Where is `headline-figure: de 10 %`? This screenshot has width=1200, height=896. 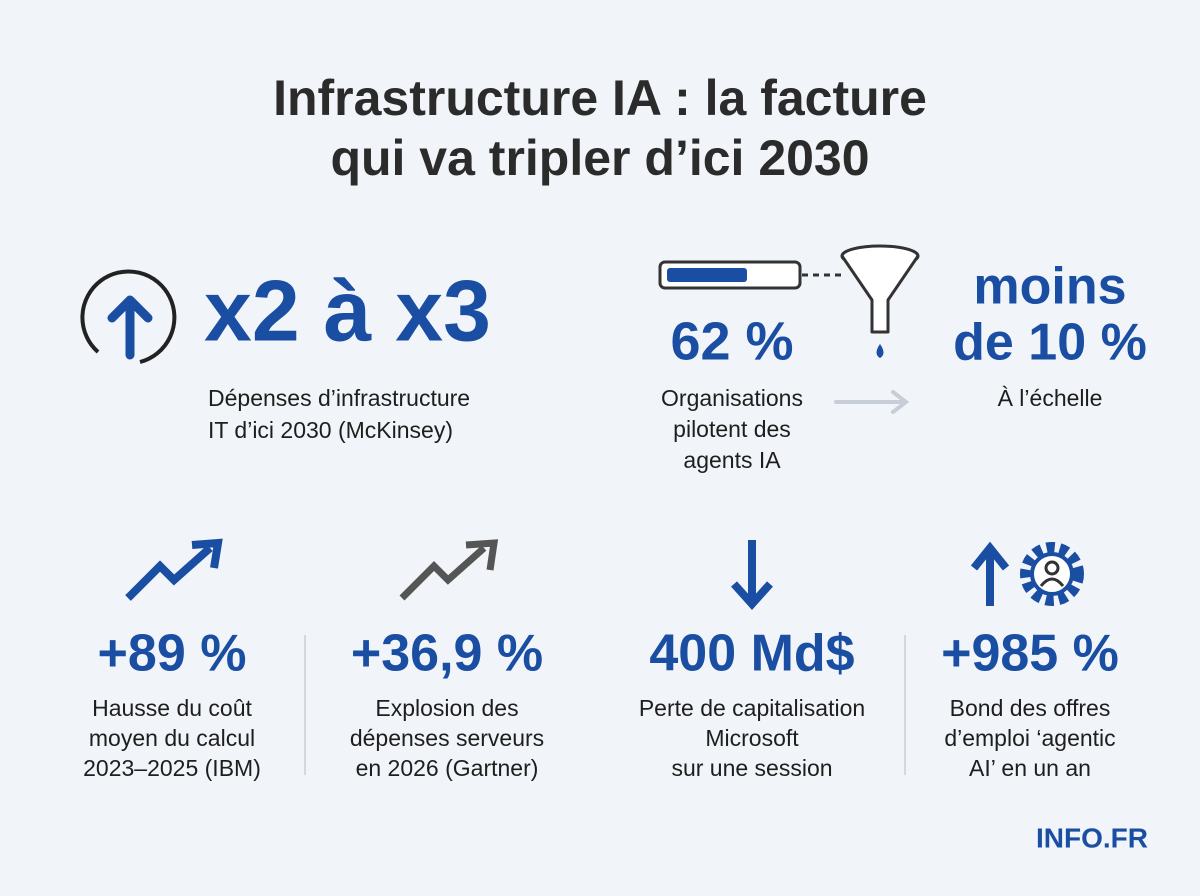 headline-figure: de 10 % is located at coordinates (1050, 343).